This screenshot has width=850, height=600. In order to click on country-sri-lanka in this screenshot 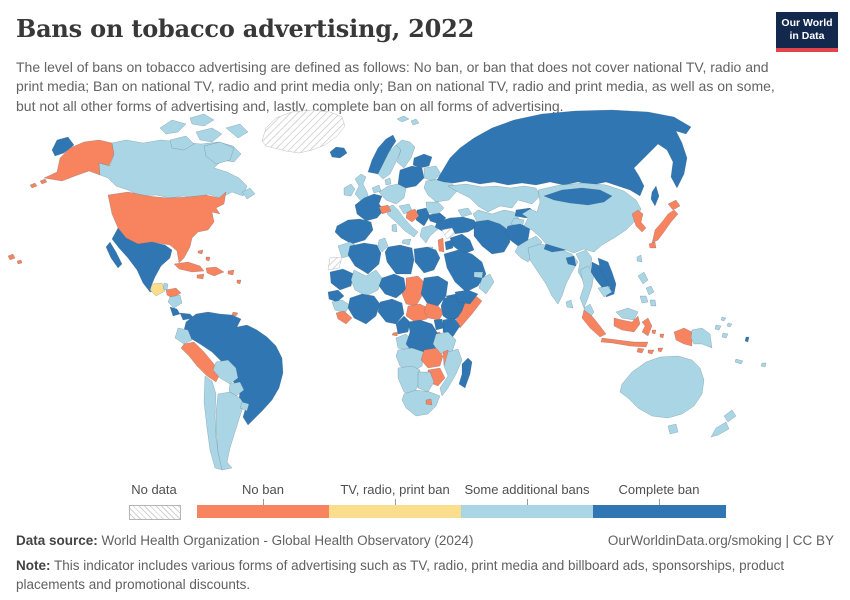, I will do `click(569, 304)`.